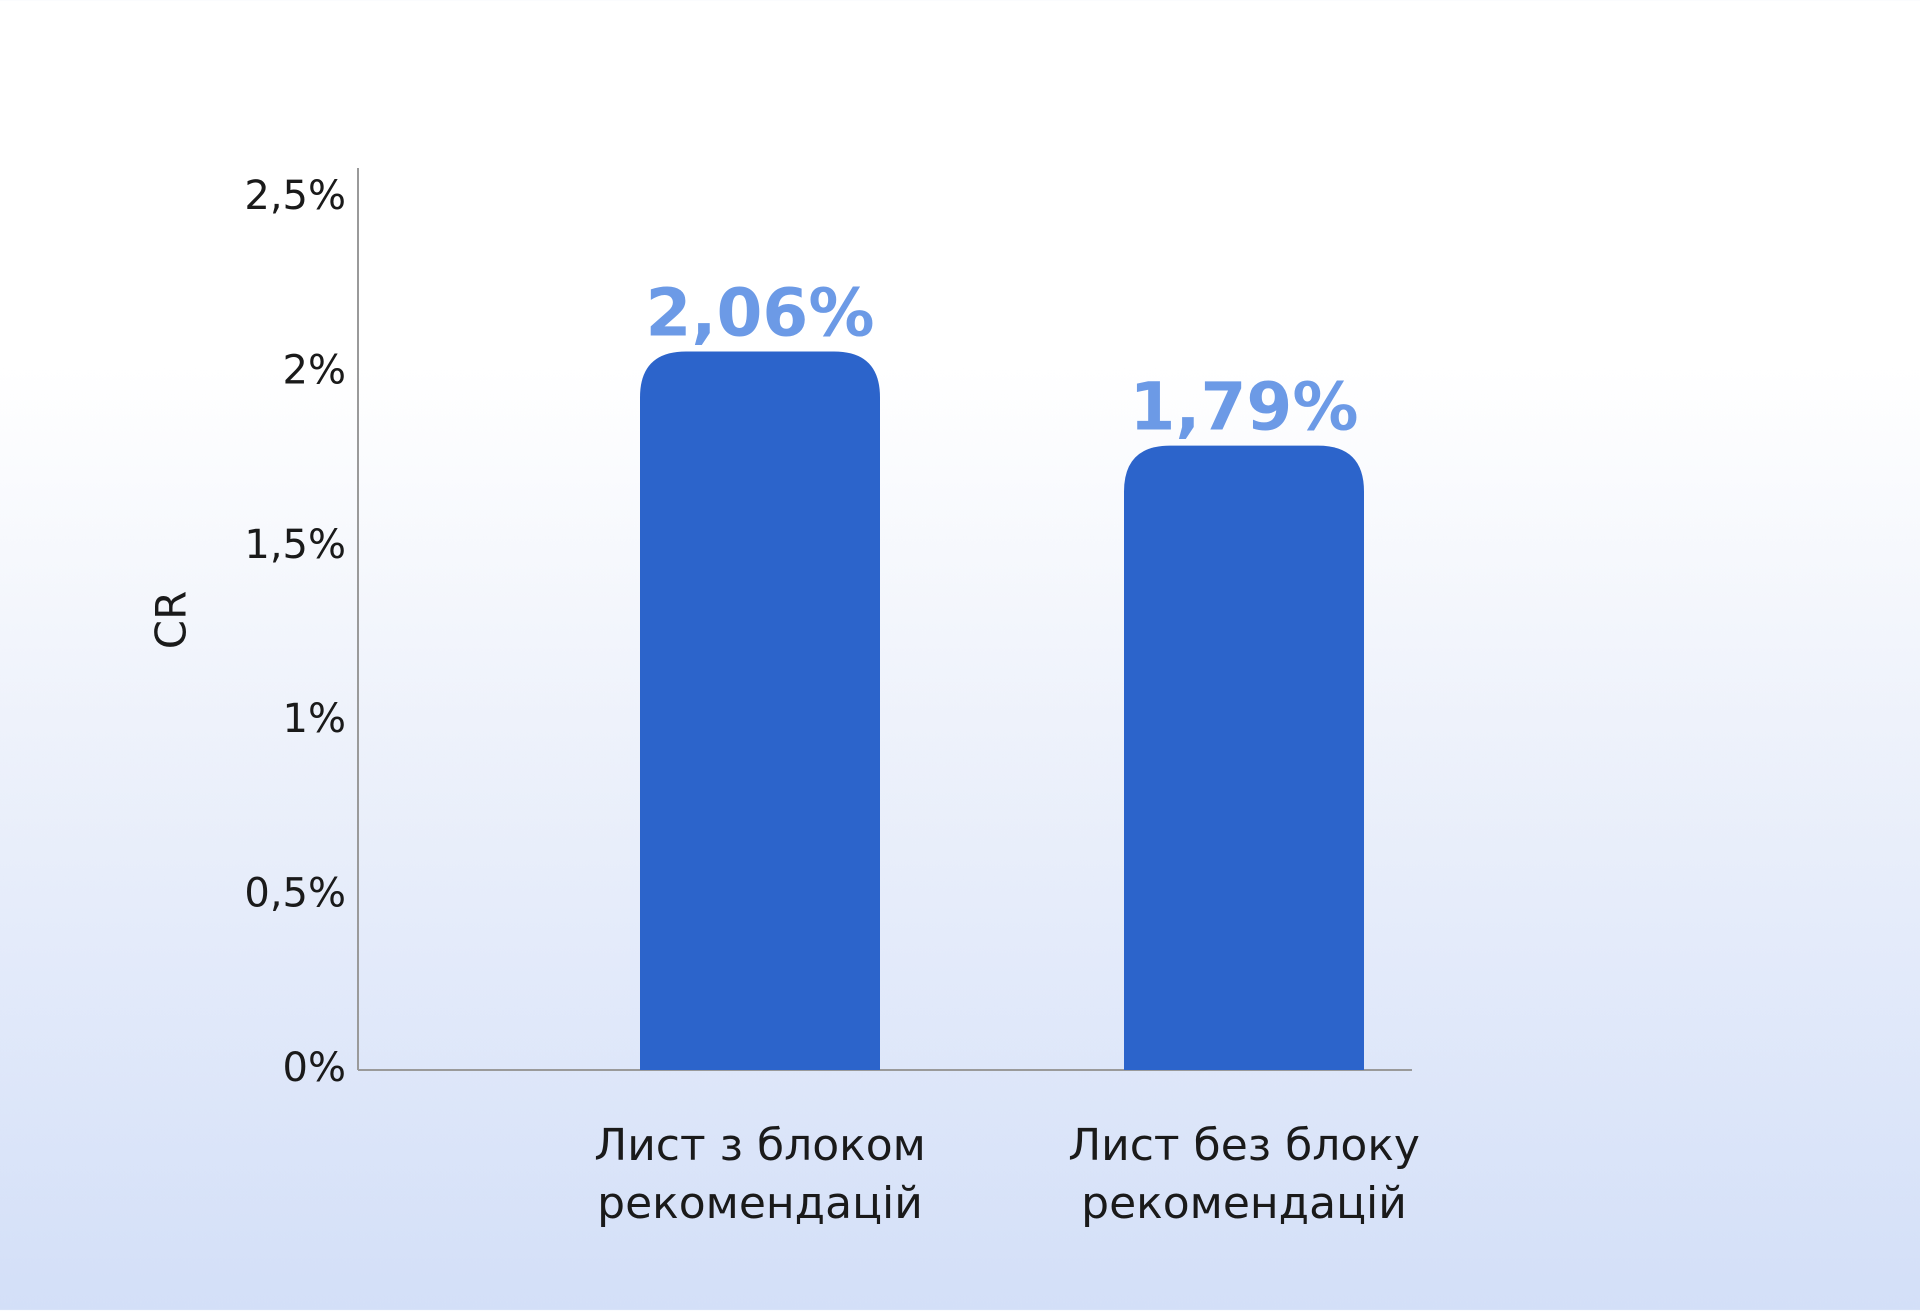  What do you see at coordinates (295, 196) in the screenshot?
I see `y-tick-label: 2,5%` at bounding box center [295, 196].